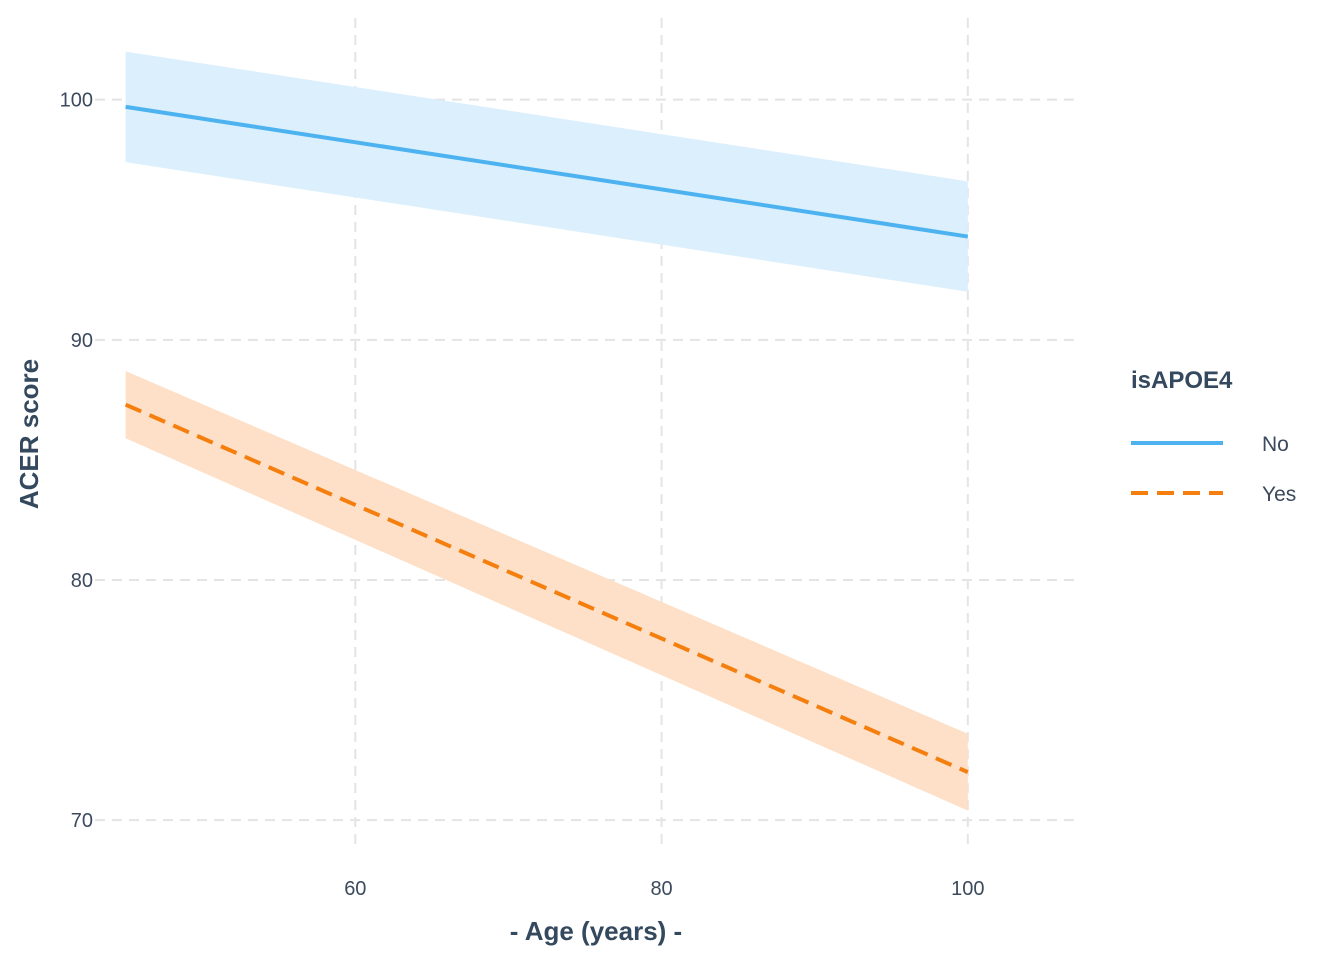 The image size is (1344, 960). I want to click on legend-items: No Yes, so click(1213, 469).